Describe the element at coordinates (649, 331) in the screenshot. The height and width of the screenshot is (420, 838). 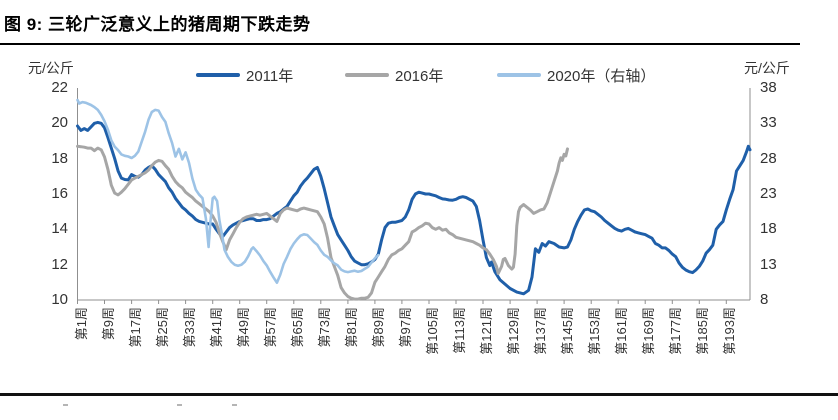
I see `x-axis-tick-label: 第169周` at that location.